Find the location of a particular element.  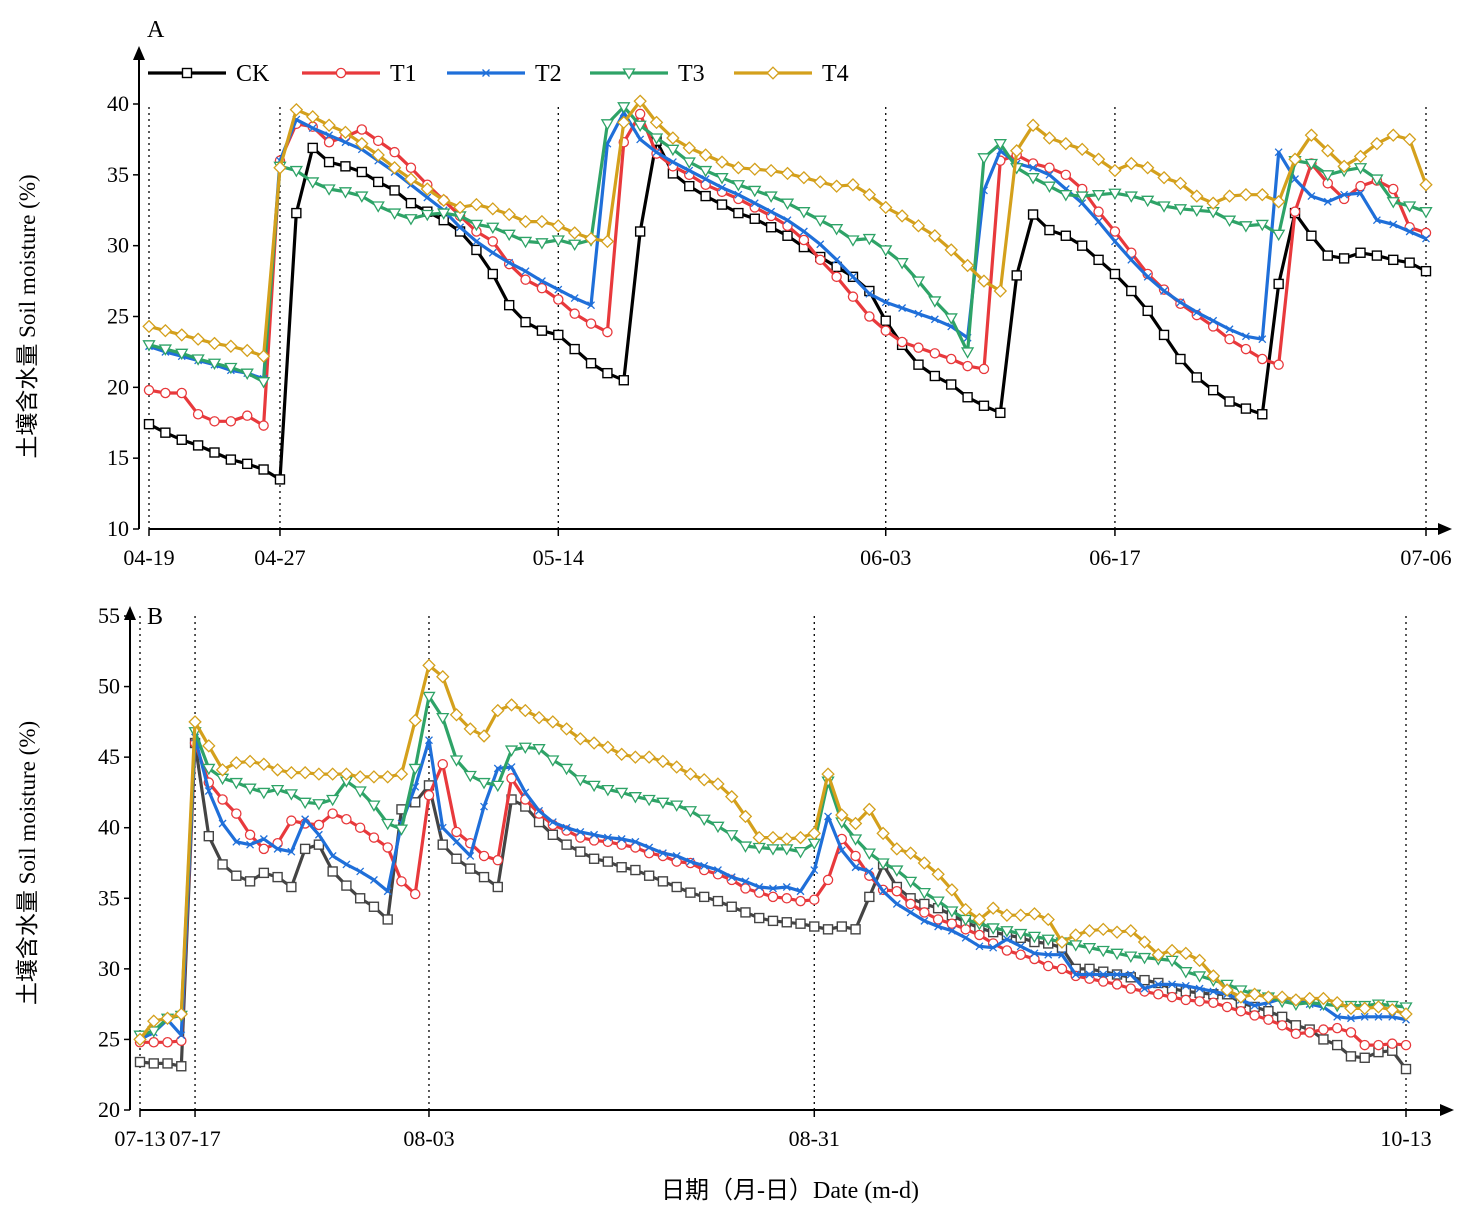

point-a-t2-57-b is located at coordinates (1082, 203).